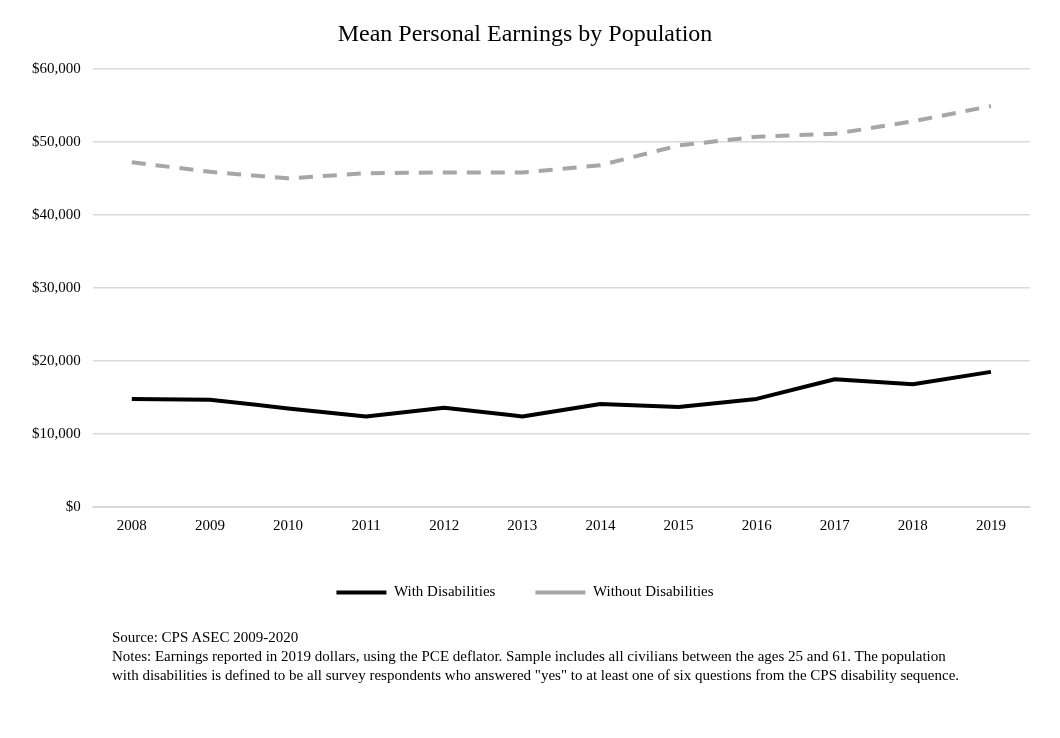  Describe the element at coordinates (990, 524) in the screenshot. I see `x-tick-label: 2019` at that location.